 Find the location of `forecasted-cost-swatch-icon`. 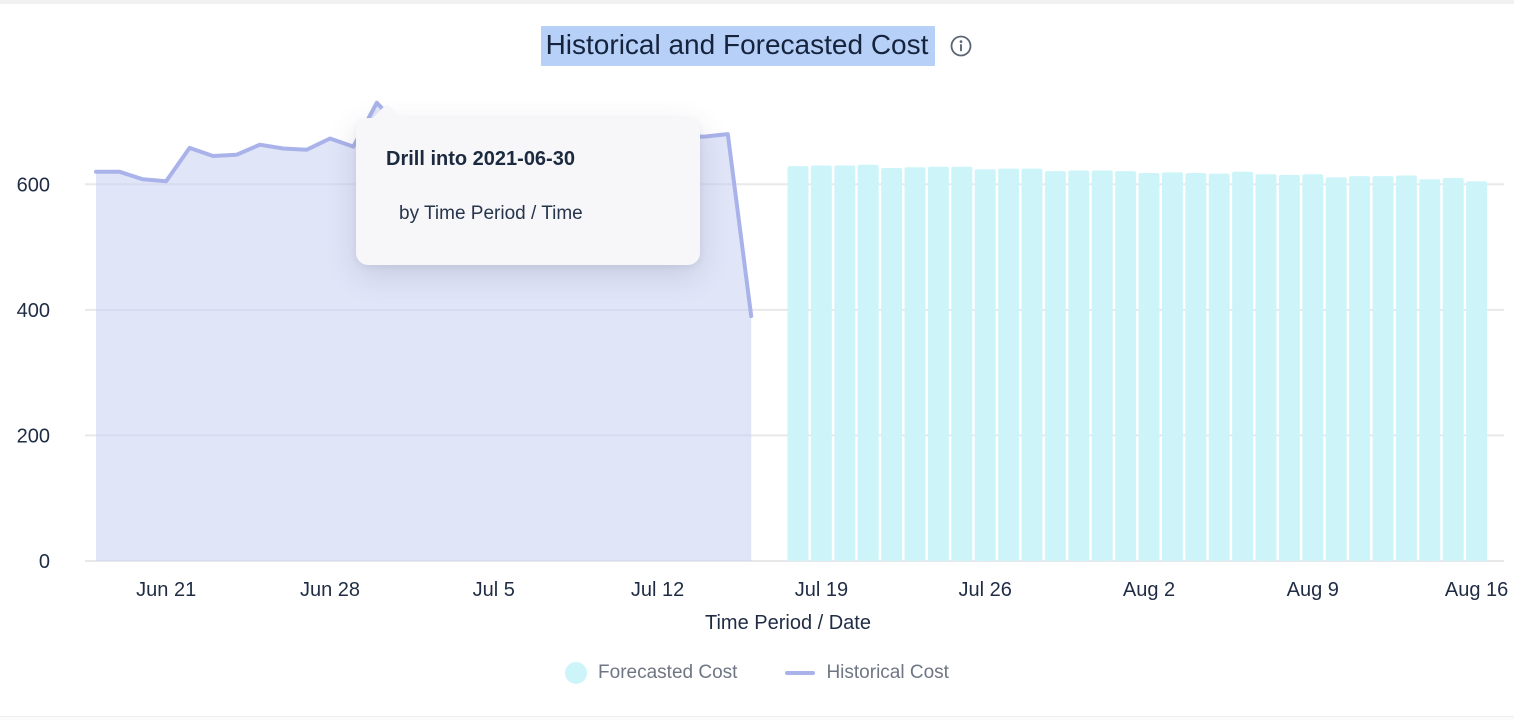

forecasted-cost-swatch-icon is located at coordinates (576, 673).